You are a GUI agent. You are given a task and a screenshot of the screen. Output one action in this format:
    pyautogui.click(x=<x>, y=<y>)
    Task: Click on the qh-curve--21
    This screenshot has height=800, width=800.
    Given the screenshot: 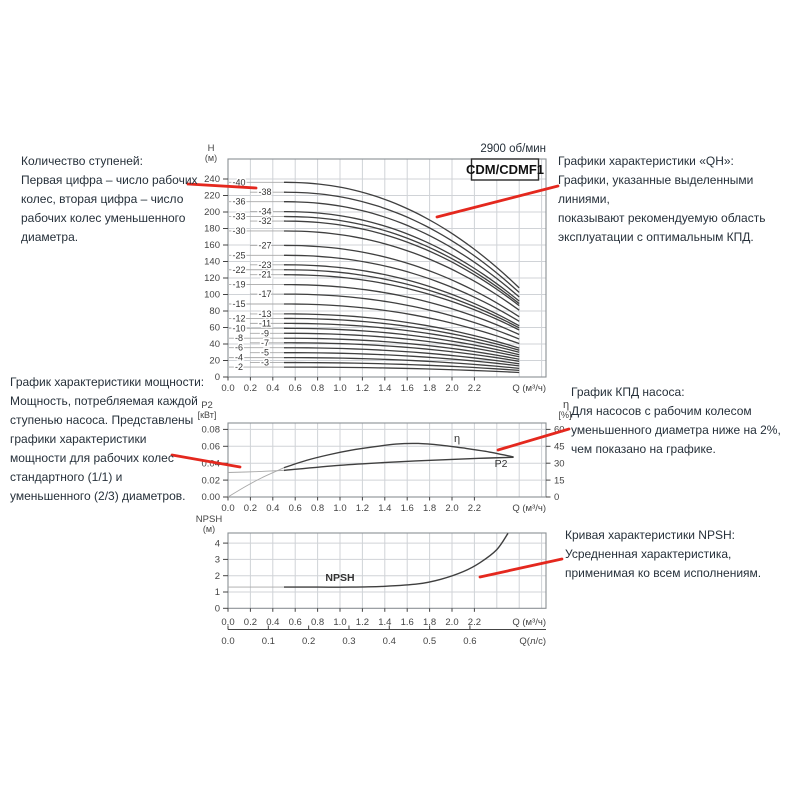 What is the action you would take?
    pyautogui.click(x=401, y=302)
    